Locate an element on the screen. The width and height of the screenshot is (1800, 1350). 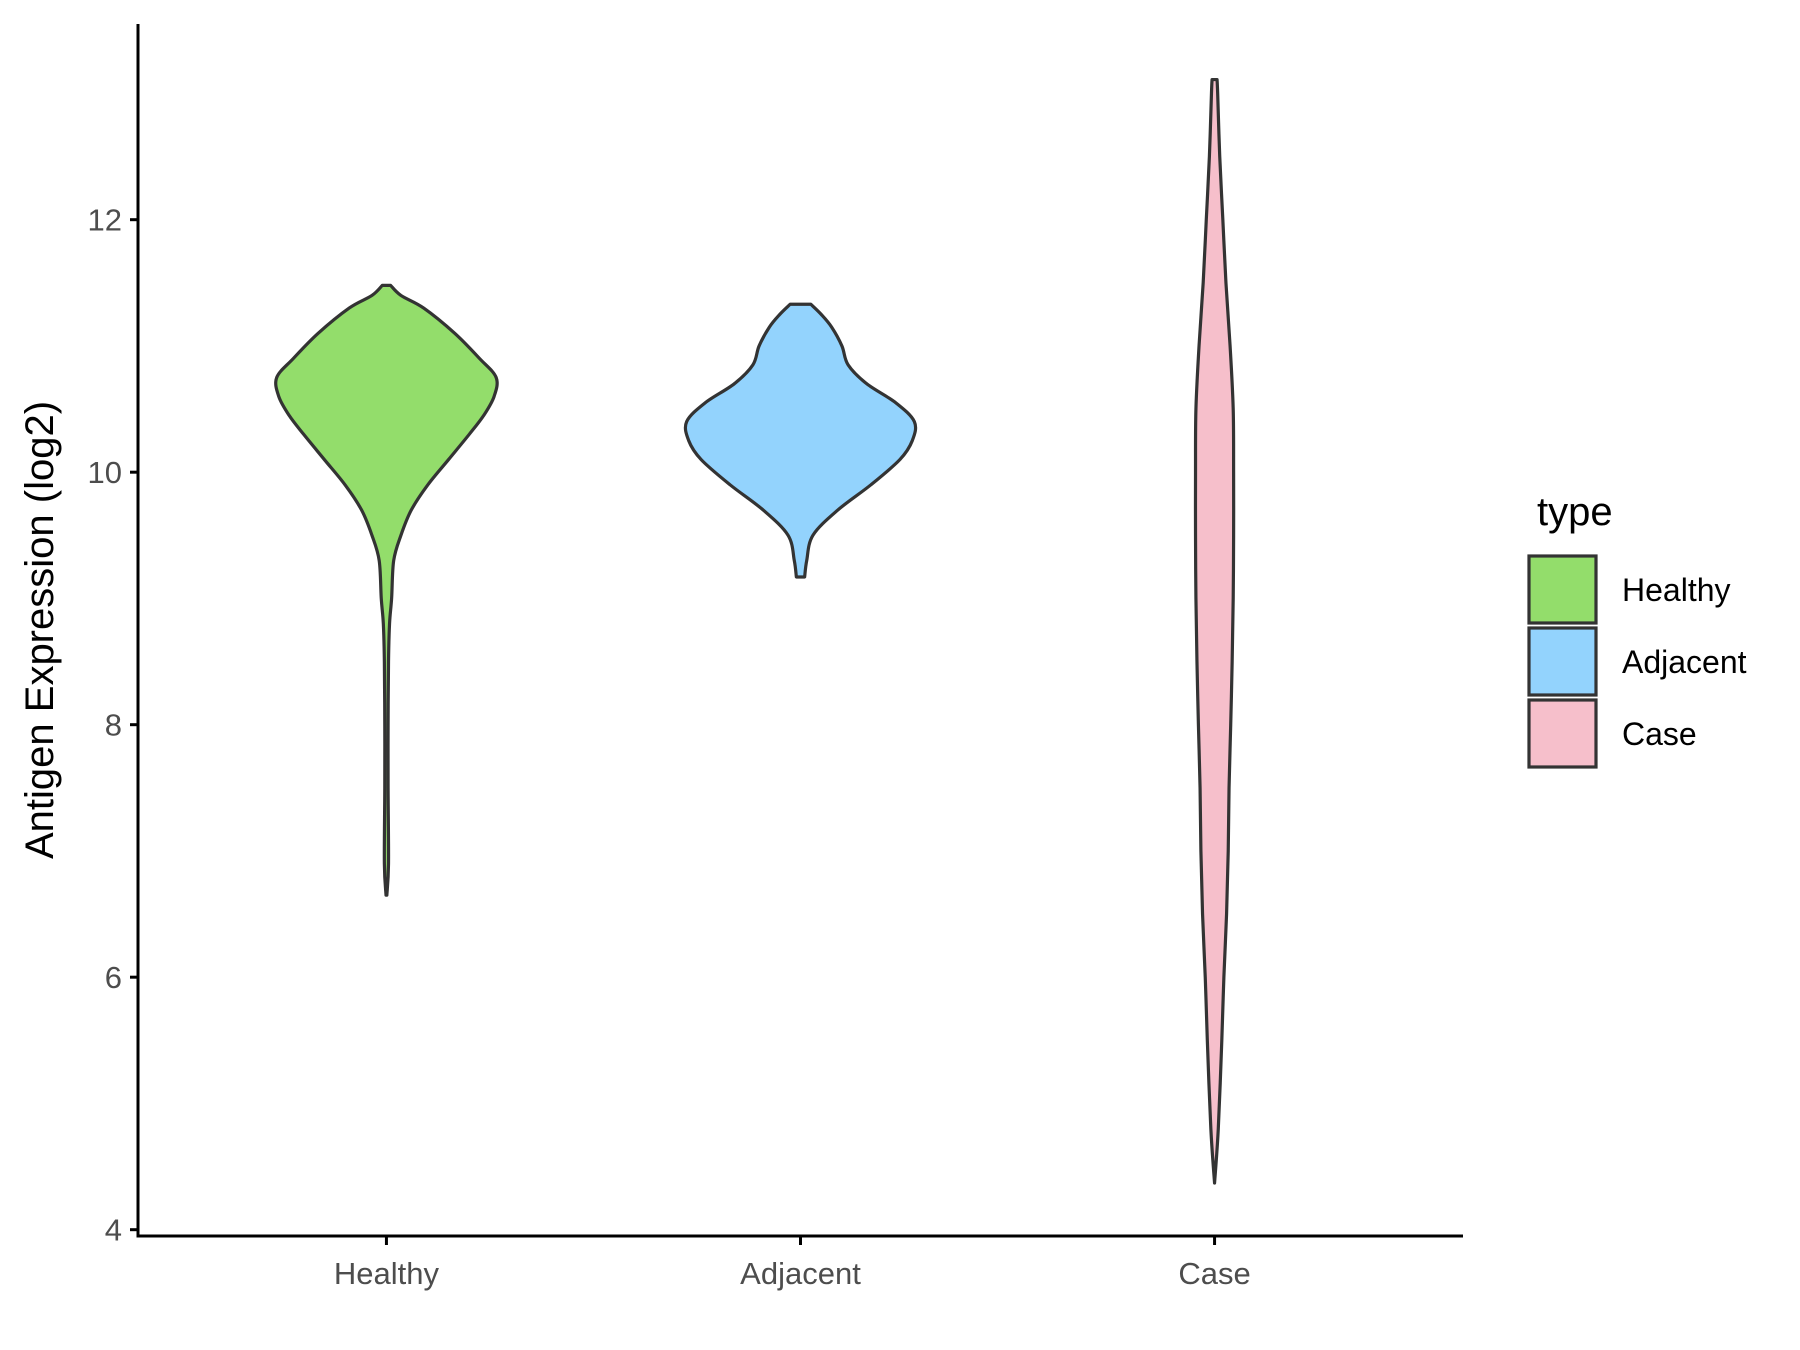
y-tick-label-12: 12 is located at coordinates (105, 220).